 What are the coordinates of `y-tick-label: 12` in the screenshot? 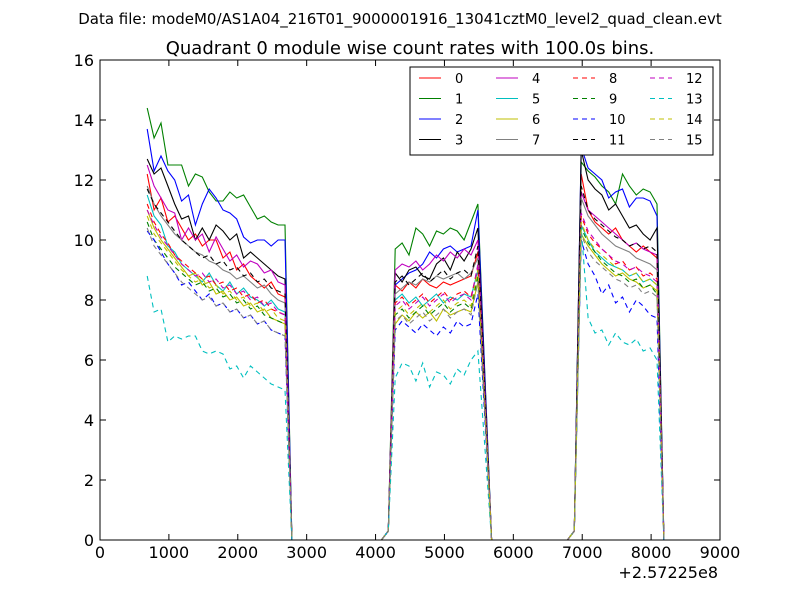 It's located at (84, 180).